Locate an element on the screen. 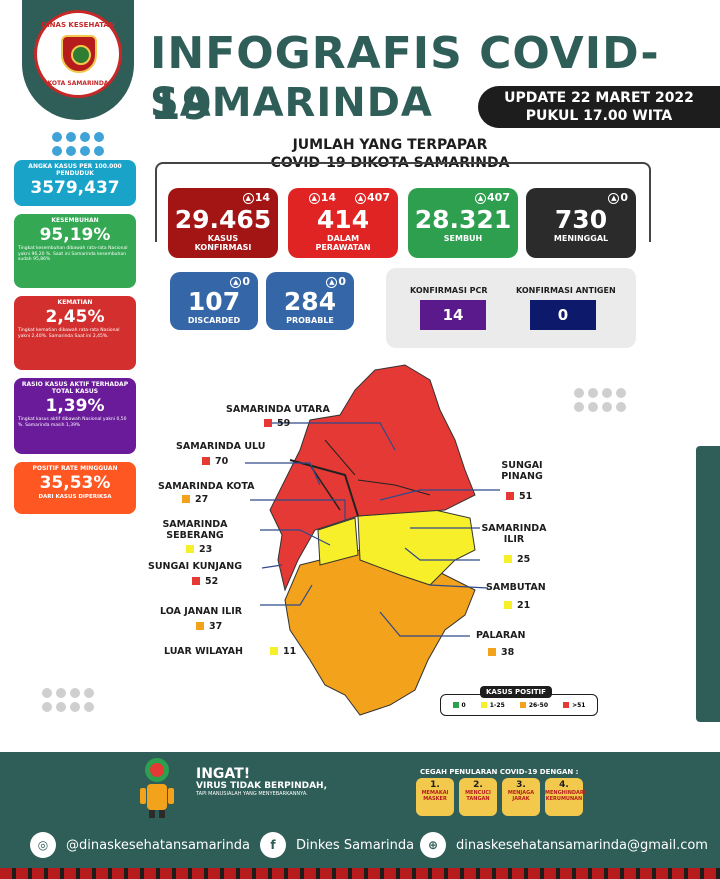  district-name: SAMARINDA SEBERANG is located at coordinates (195, 530).